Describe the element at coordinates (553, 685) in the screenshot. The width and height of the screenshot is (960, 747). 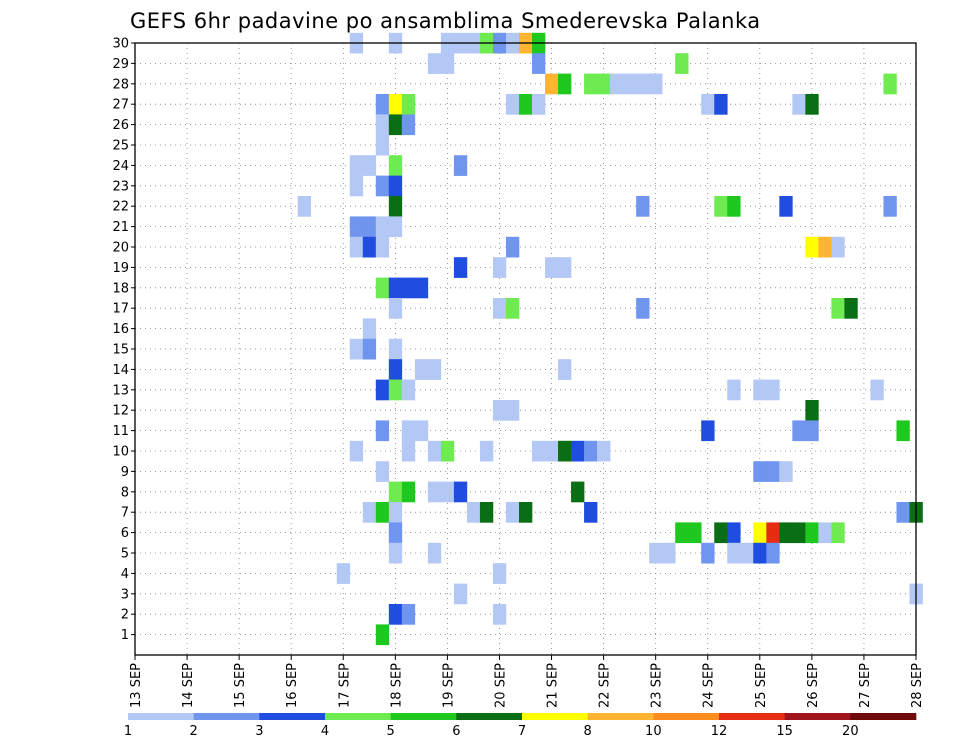
I see `x-tick-label: 21 SEP` at that location.